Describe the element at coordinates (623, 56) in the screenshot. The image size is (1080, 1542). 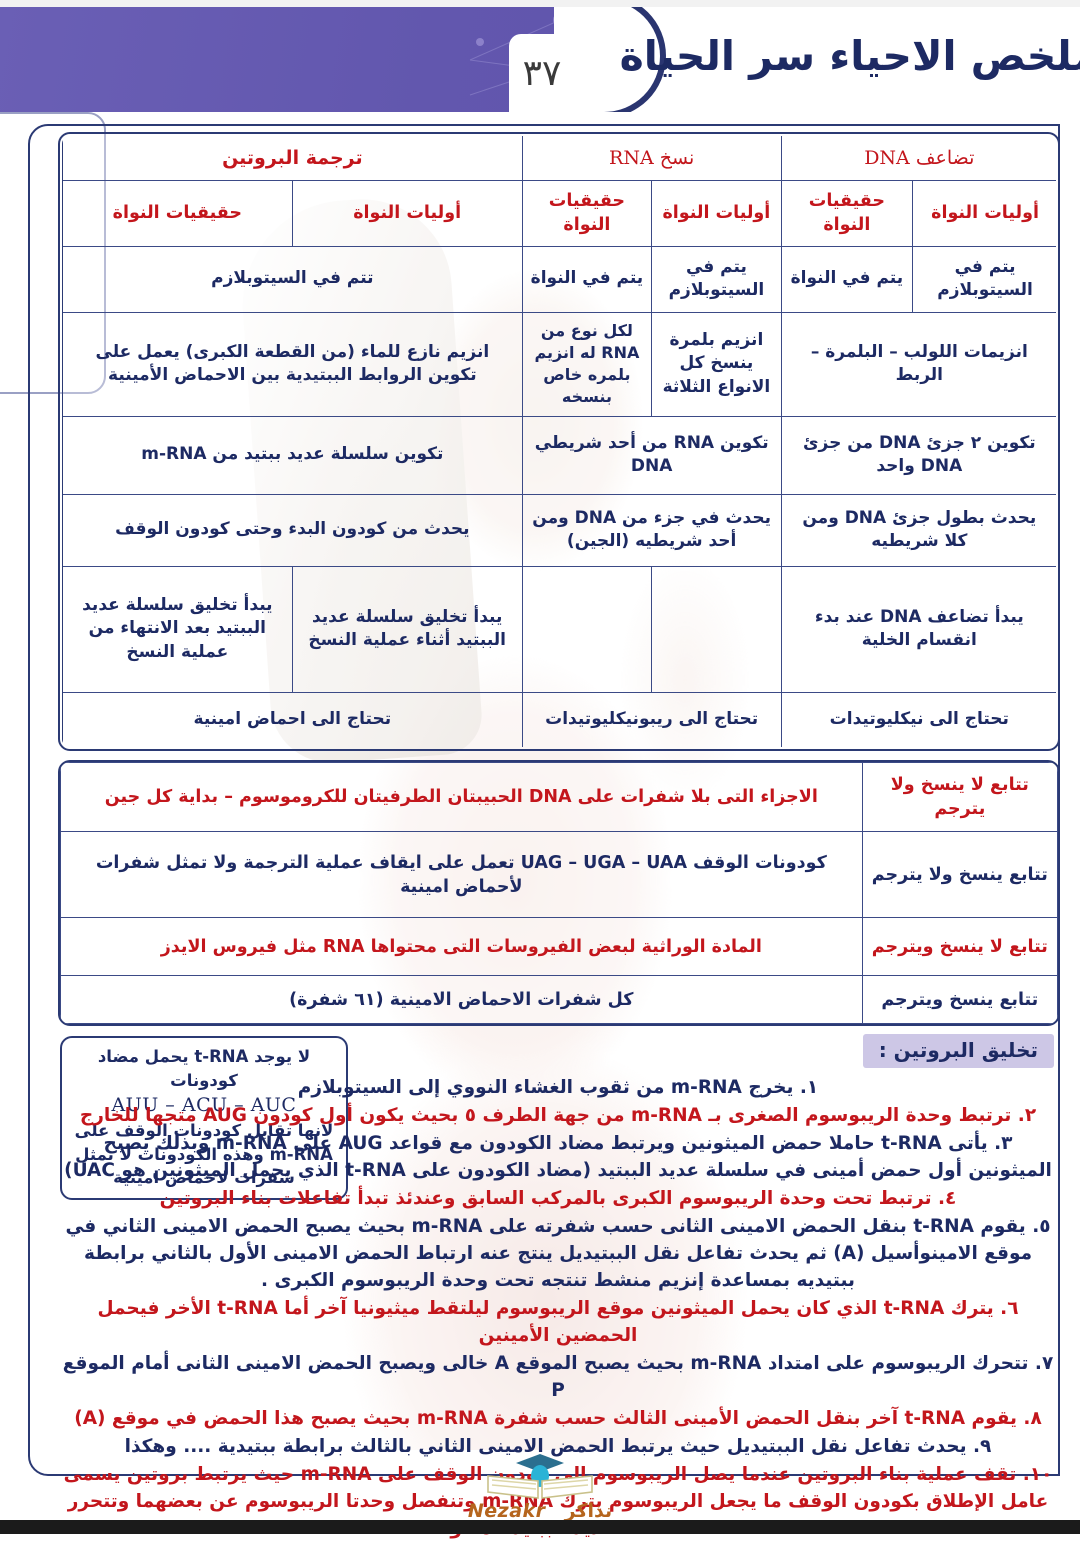
I see `title-arc-decoration` at that location.